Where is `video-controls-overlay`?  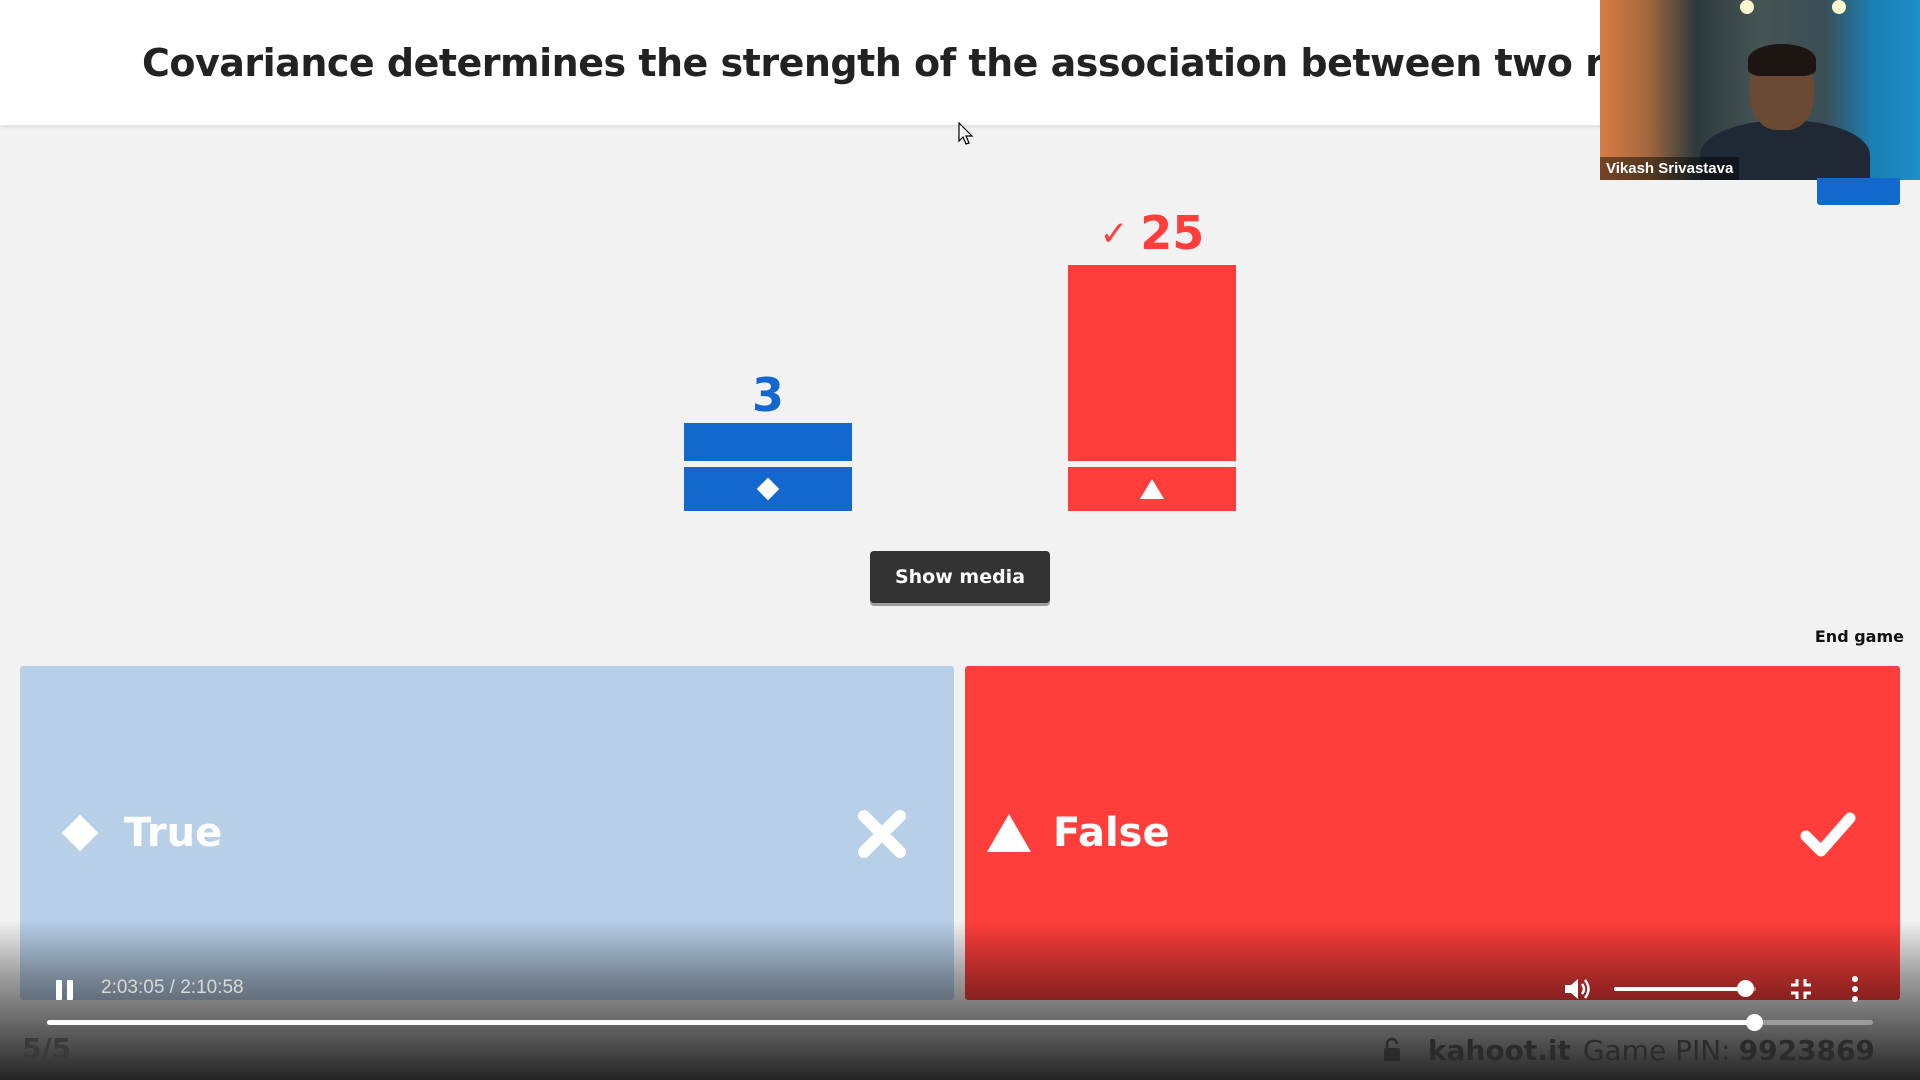
video-controls-overlay is located at coordinates (960, 1000).